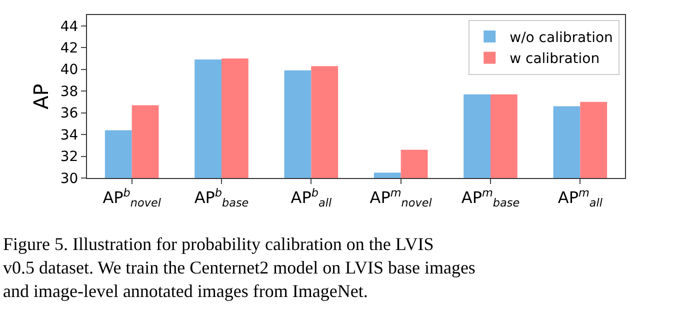  Describe the element at coordinates (69, 48) in the screenshot. I see `y-tick-label: 42` at that location.